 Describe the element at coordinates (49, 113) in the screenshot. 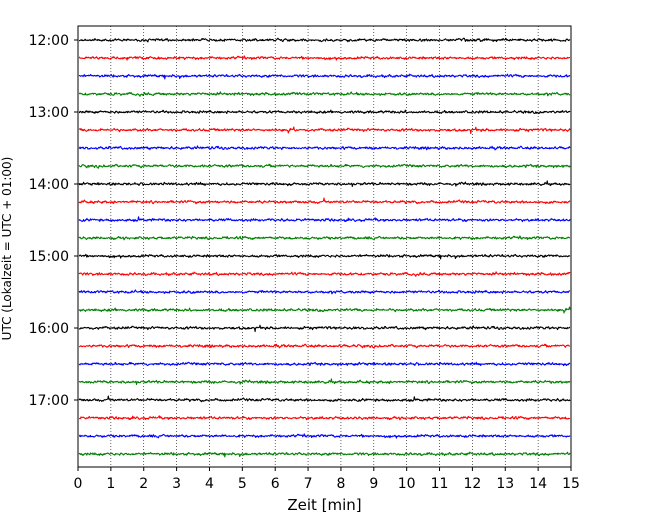

I see `y-tick-label: 13:00` at that location.